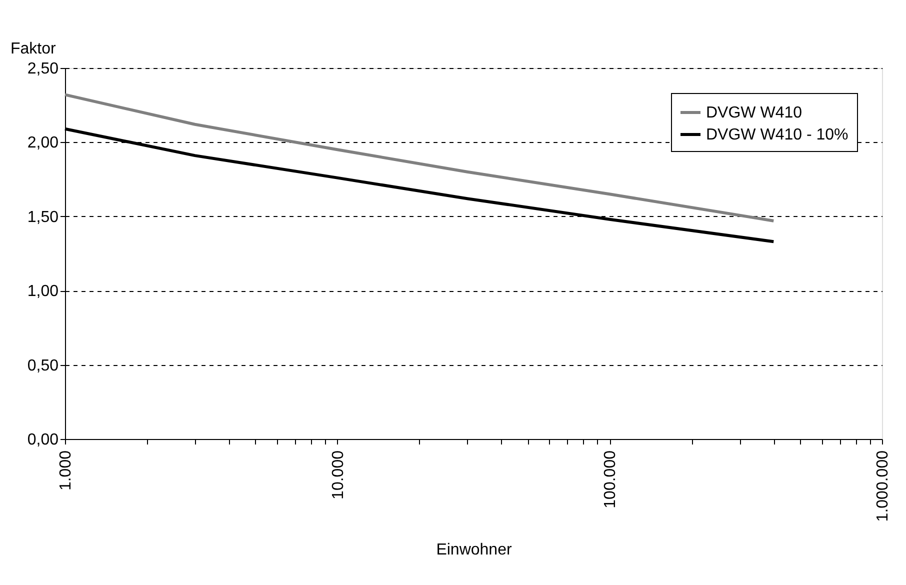  I want to click on y-axis-title: Faktor, so click(33, 49).